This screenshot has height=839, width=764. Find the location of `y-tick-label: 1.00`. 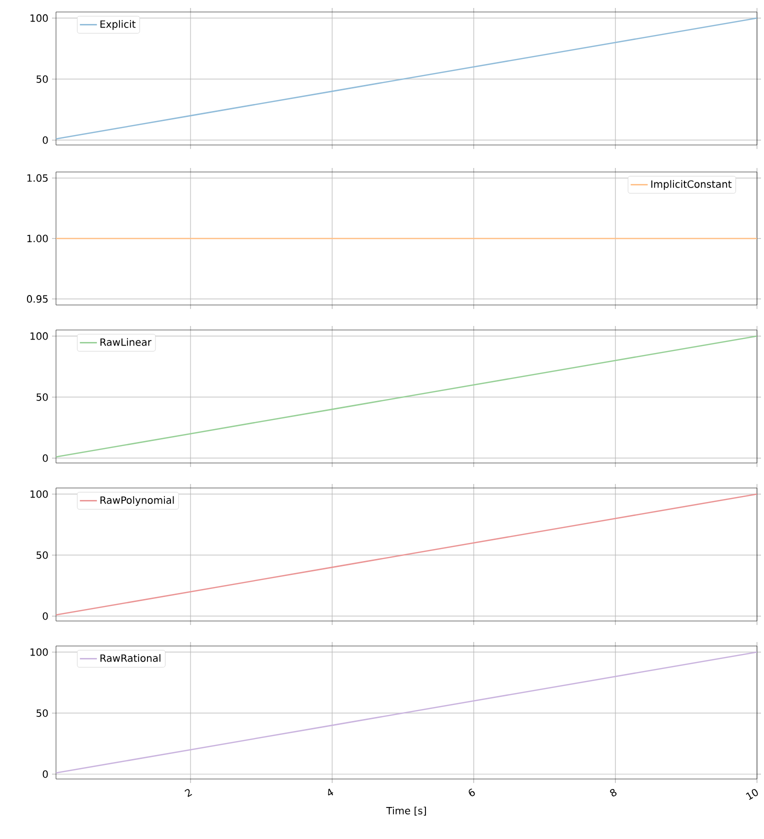

y-tick-label: 1.00 is located at coordinates (37, 238).